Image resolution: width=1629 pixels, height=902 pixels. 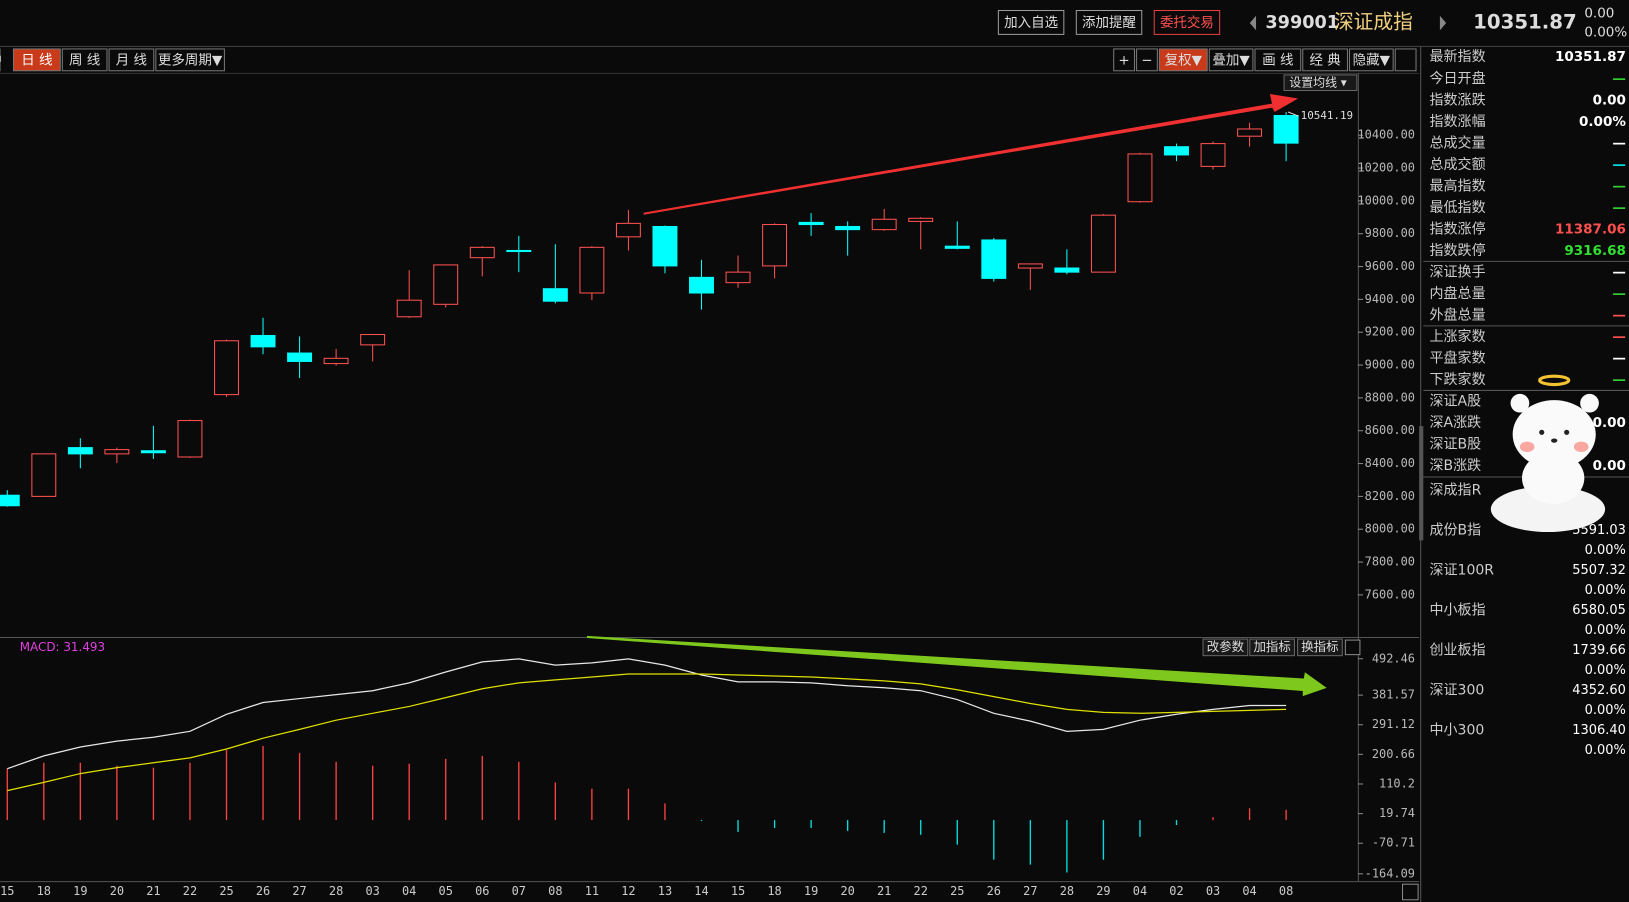 I want to click on fullscreen-button, so click(x=1405, y=60).